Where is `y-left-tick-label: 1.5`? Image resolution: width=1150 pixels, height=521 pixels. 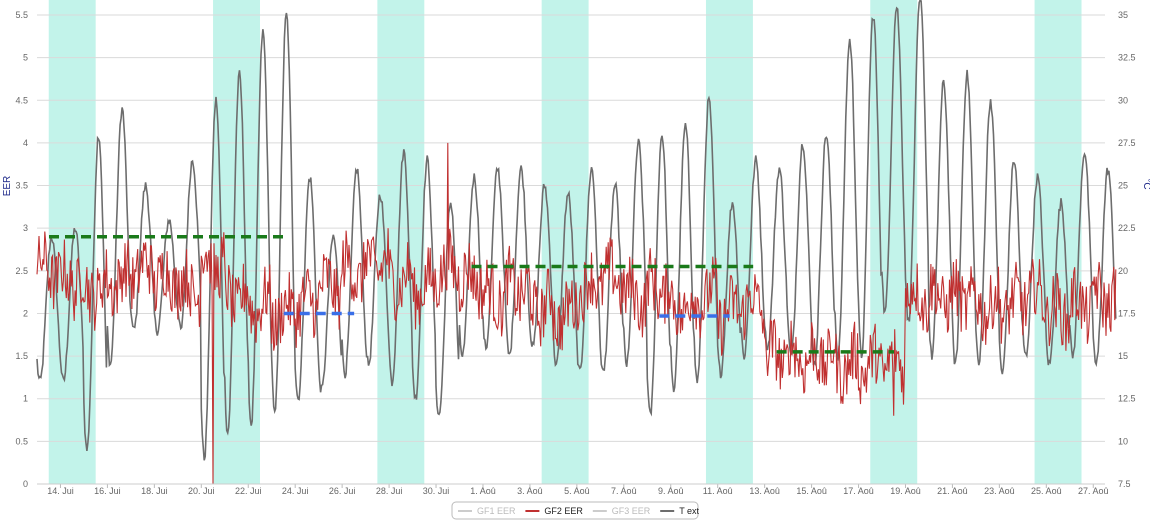 y-left-tick-label: 1.5 is located at coordinates (21, 356).